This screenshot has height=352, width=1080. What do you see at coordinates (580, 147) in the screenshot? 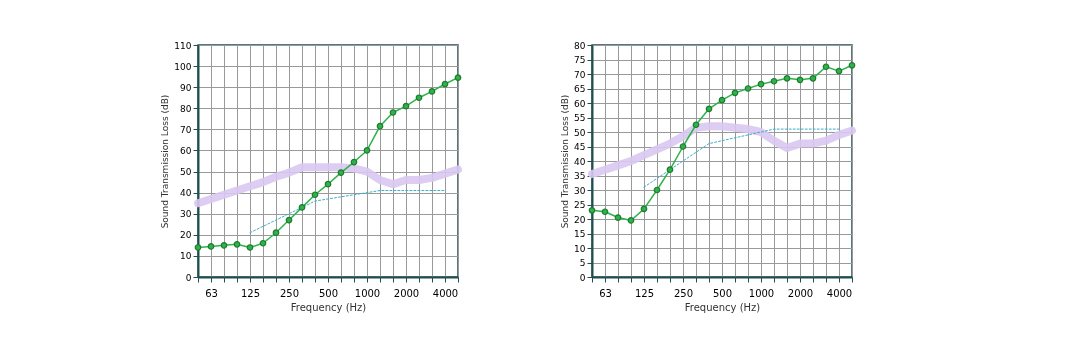
I see `y-tick-label: 45` at bounding box center [580, 147].